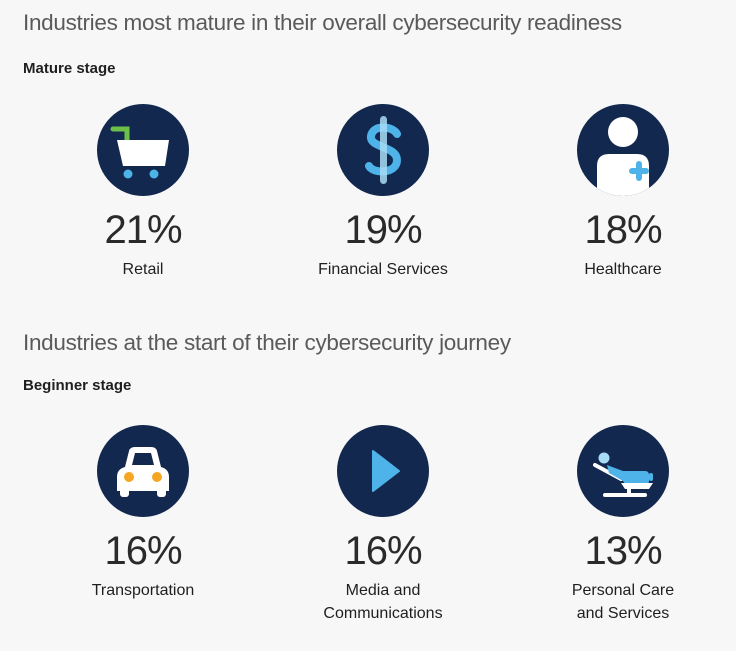 Image resolution: width=736 pixels, height=651 pixels. I want to click on industry-label: Retail, so click(143, 269).